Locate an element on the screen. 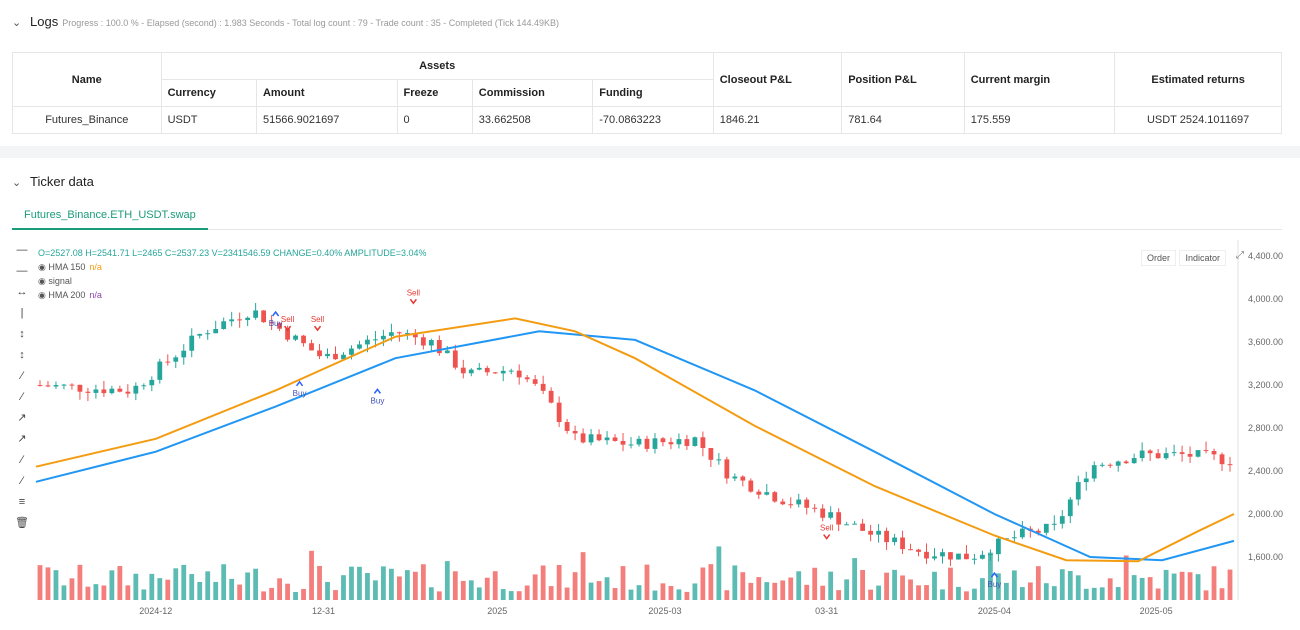  crosshair-icon: — is located at coordinates (22, 250).